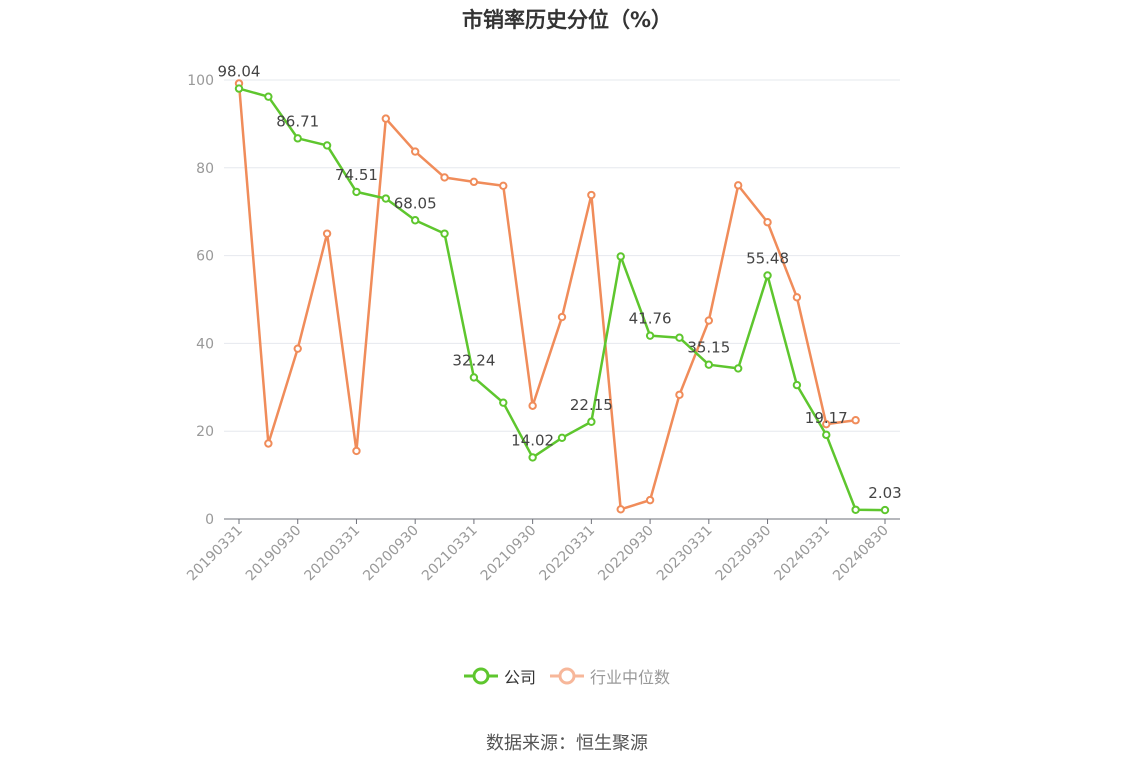  What do you see at coordinates (473, 360) in the screenshot?
I see `data-label-8: 32.24` at bounding box center [473, 360].